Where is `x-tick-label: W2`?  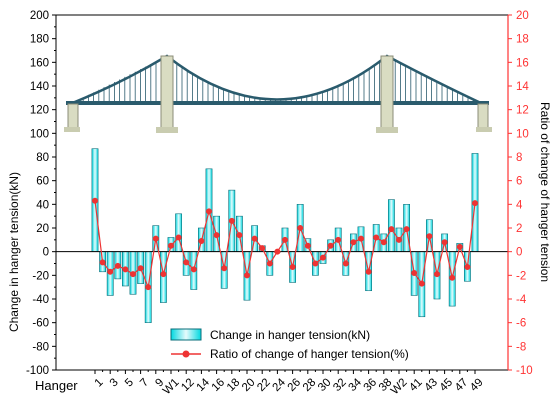 x-tick-label: W2 is located at coordinates (399, 386).